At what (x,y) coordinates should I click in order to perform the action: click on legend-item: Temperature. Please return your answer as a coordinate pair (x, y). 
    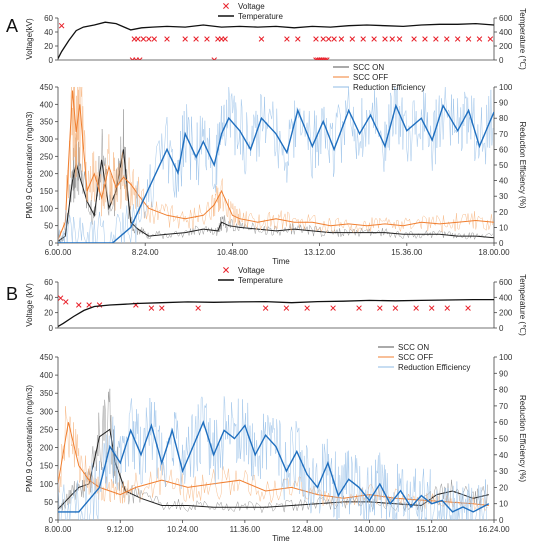
    Looking at the image, I should click on (250, 280).